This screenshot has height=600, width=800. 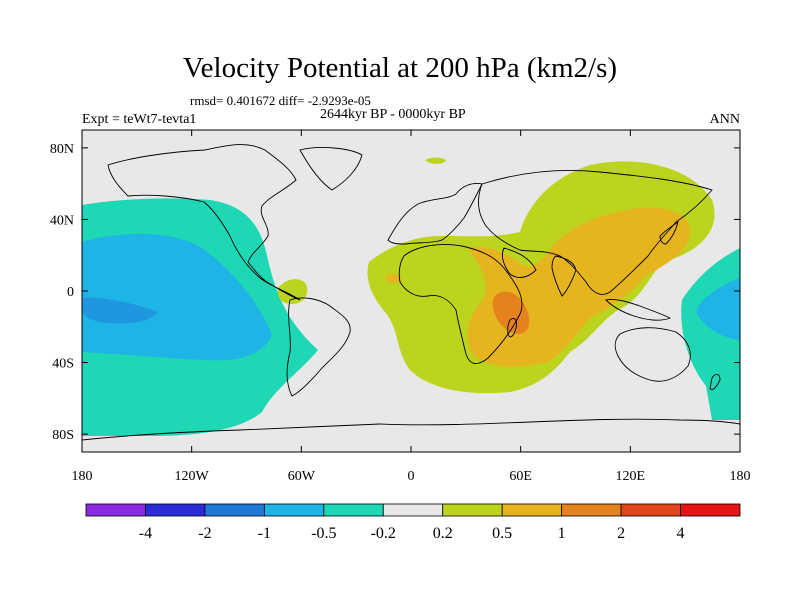 I want to click on coast-new-zealand, so click(x=715, y=382).